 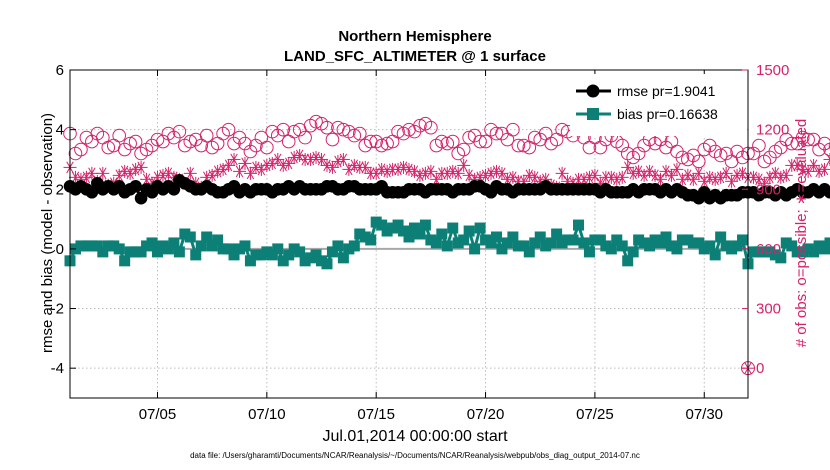 What do you see at coordinates (768, 309) in the screenshot?
I see `y2-tick-label: 300` at bounding box center [768, 309].